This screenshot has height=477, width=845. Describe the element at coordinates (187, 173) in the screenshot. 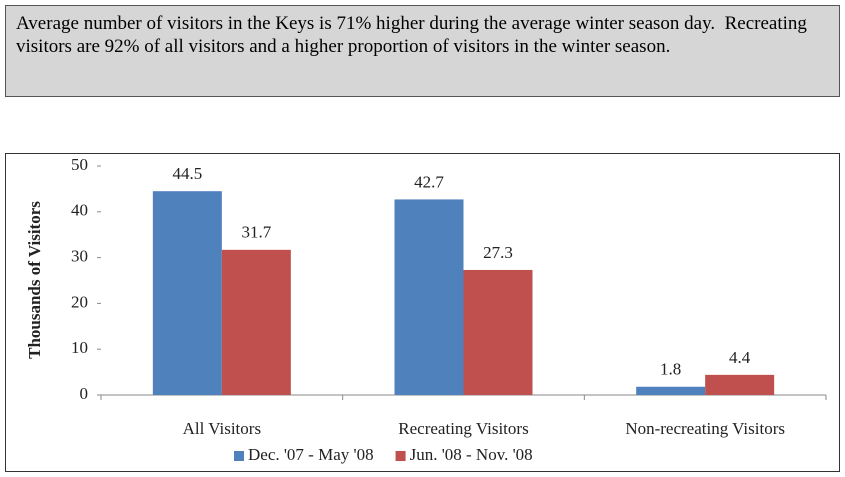

I see `data-label: 44.5` at that location.